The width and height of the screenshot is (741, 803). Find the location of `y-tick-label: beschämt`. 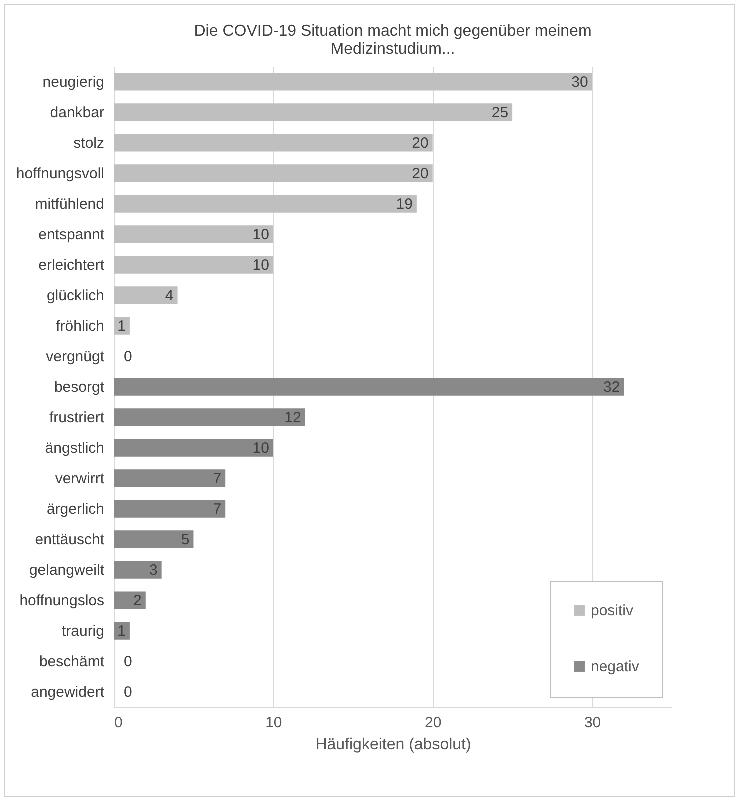

y-tick-label: beschämt is located at coordinates (72, 662).